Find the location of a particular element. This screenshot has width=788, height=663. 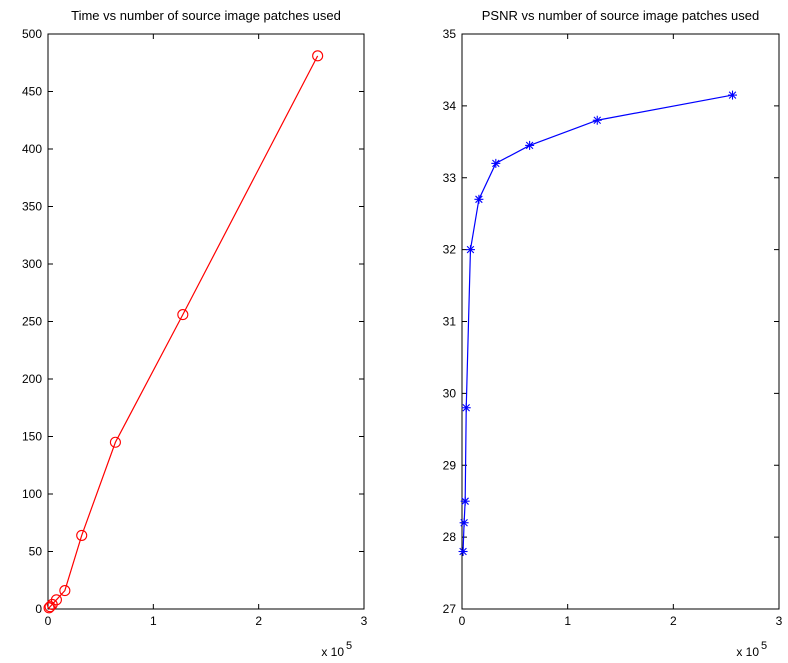

y-tick-label: 300 is located at coordinates (32, 264).